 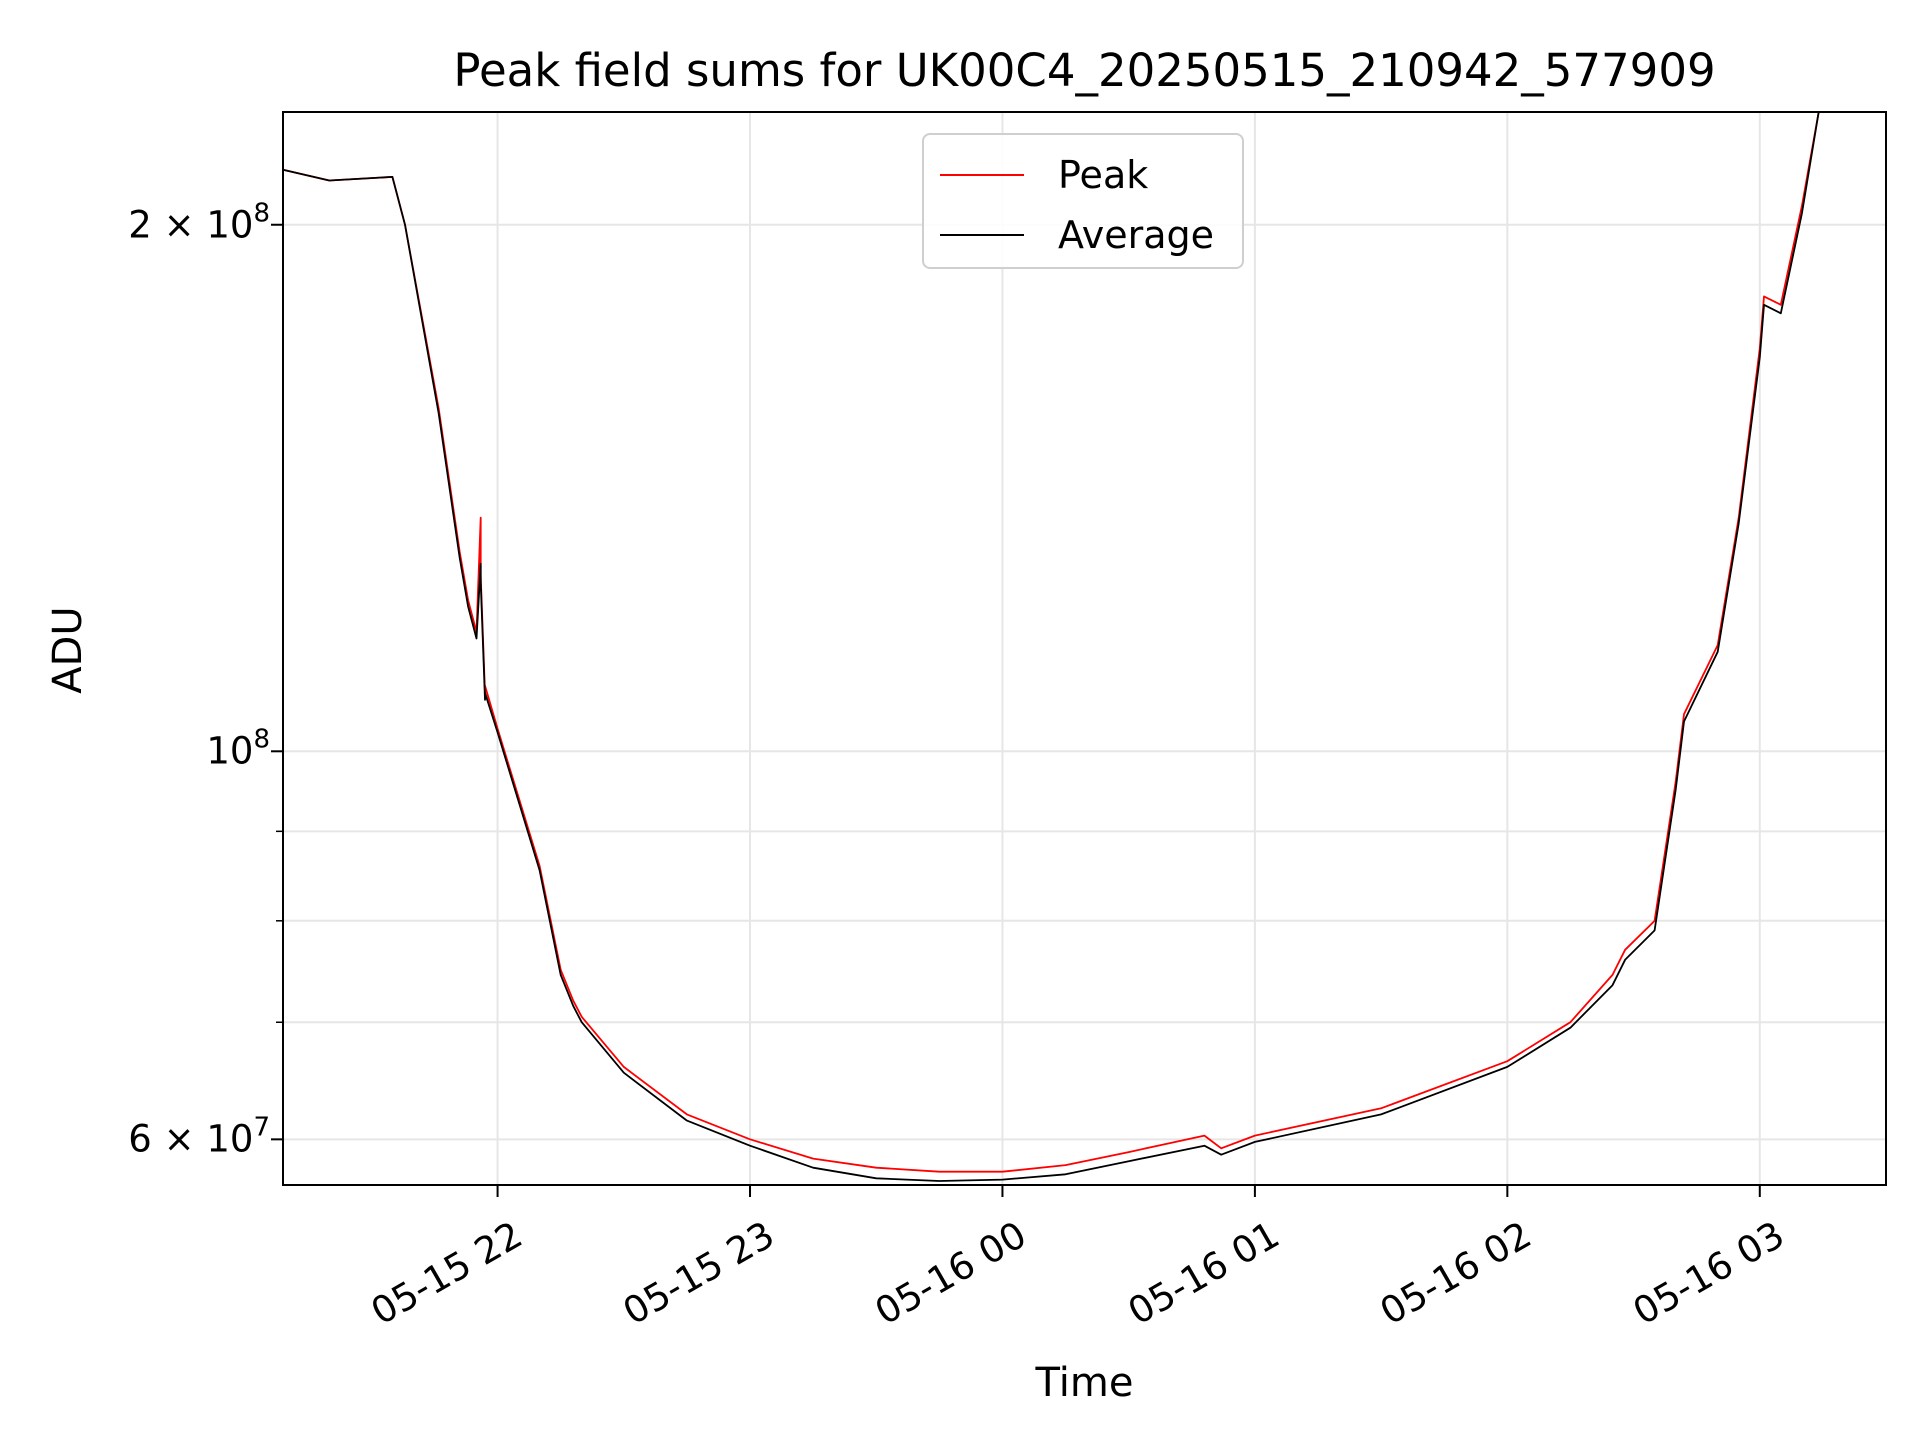 I want to click on legend-item-average: Average, so click(x=1077, y=235).